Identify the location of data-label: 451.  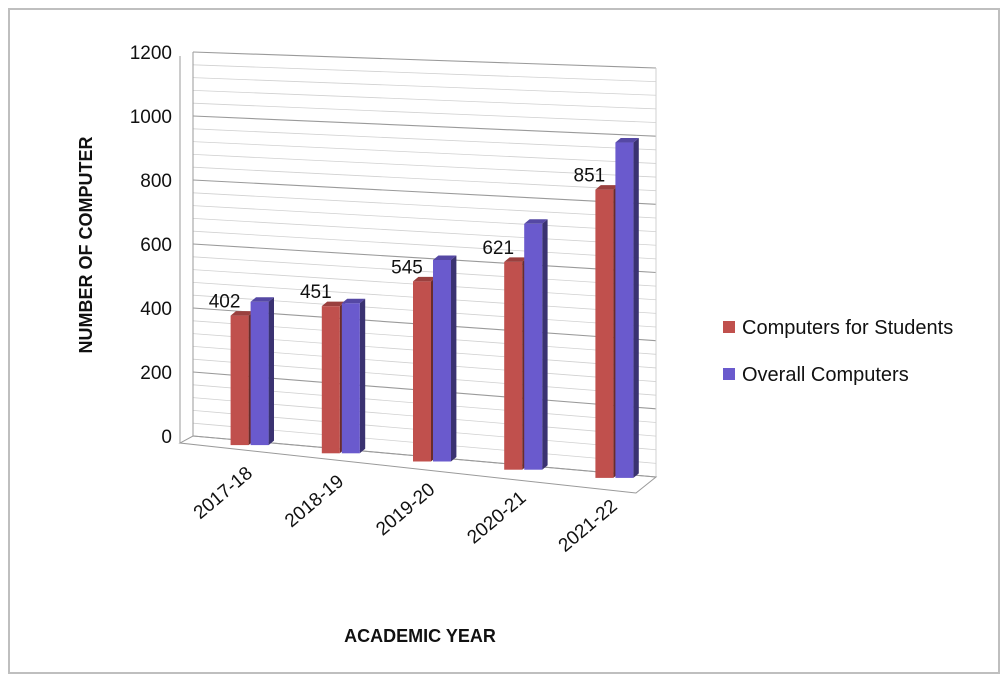
(316, 292).